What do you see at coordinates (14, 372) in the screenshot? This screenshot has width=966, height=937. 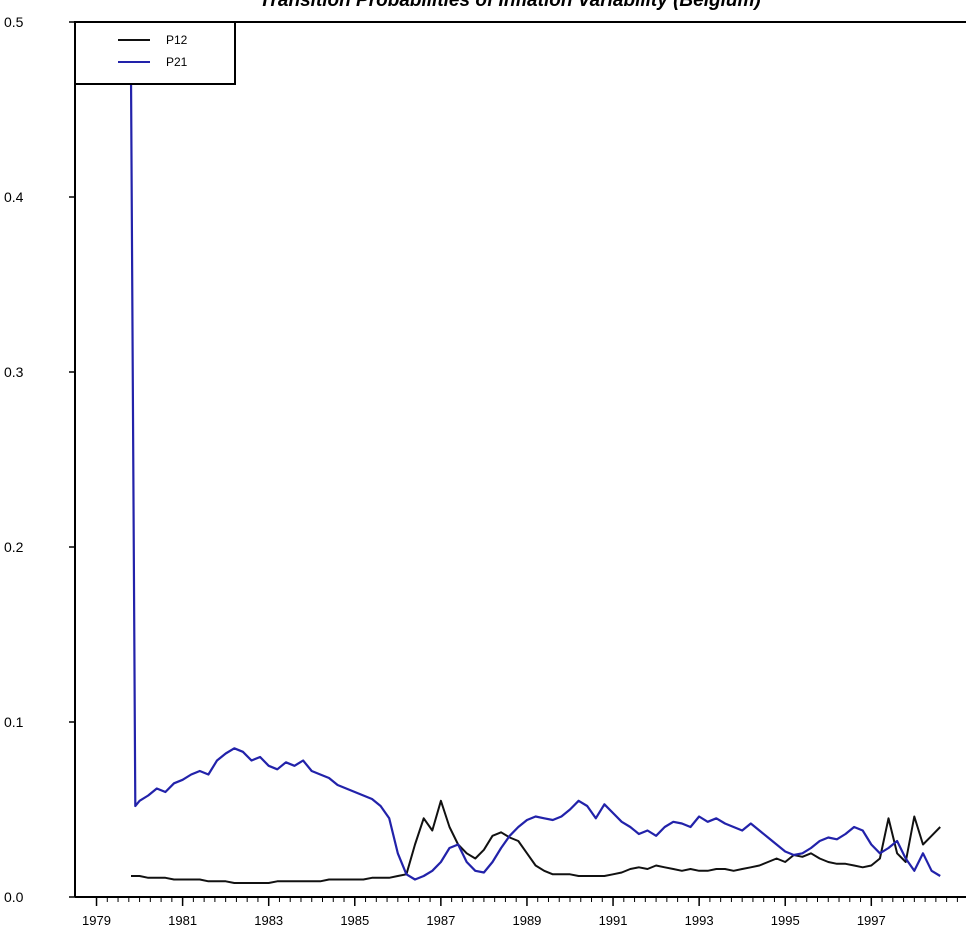 I see `y-tick-label: 0.3` at bounding box center [14, 372].